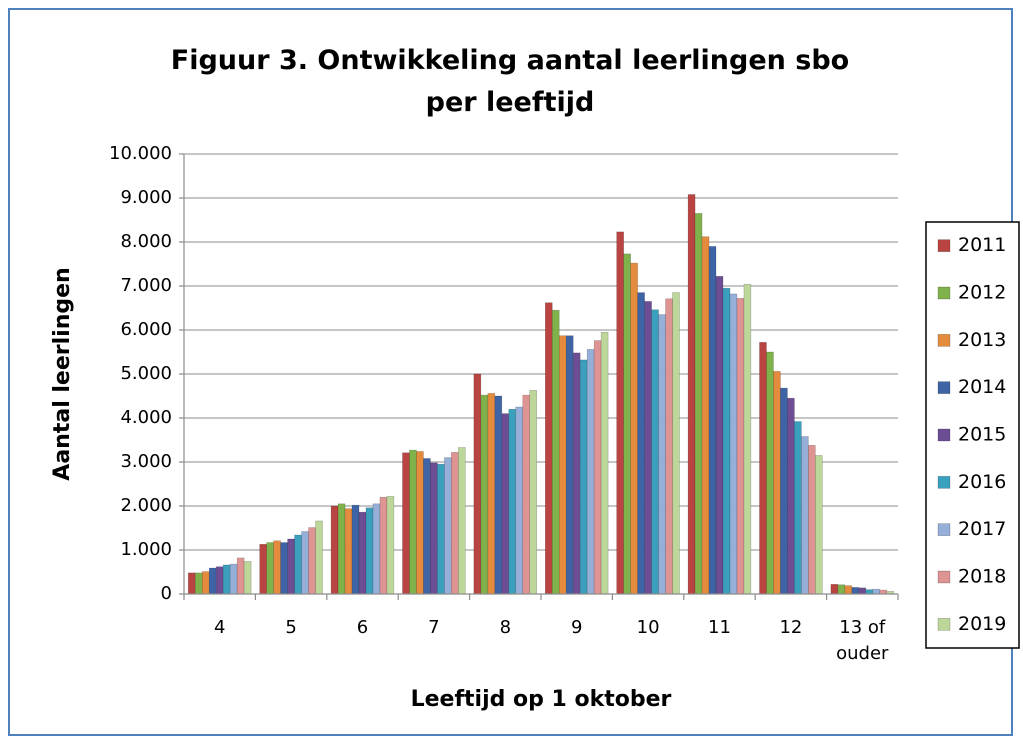 This screenshot has width=1023, height=744. What do you see at coordinates (982, 577) in the screenshot?
I see `legend-label: 2018` at bounding box center [982, 577].